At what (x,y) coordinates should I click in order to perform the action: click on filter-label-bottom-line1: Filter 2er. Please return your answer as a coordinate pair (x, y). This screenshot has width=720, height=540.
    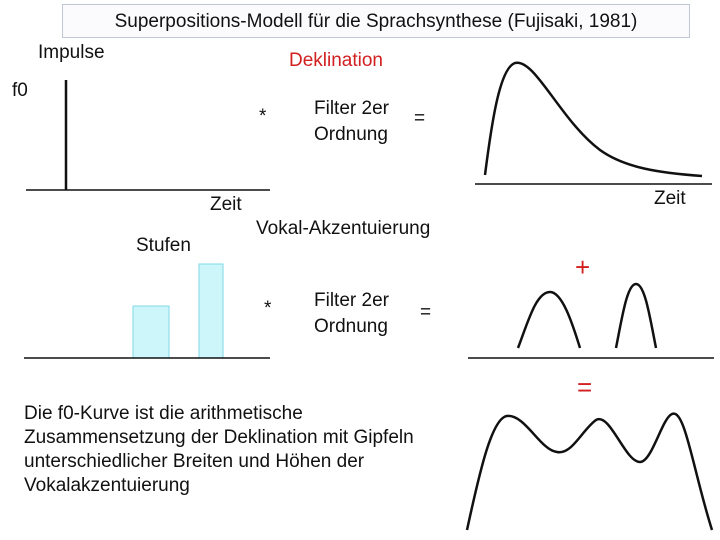
    Looking at the image, I should click on (351, 300).